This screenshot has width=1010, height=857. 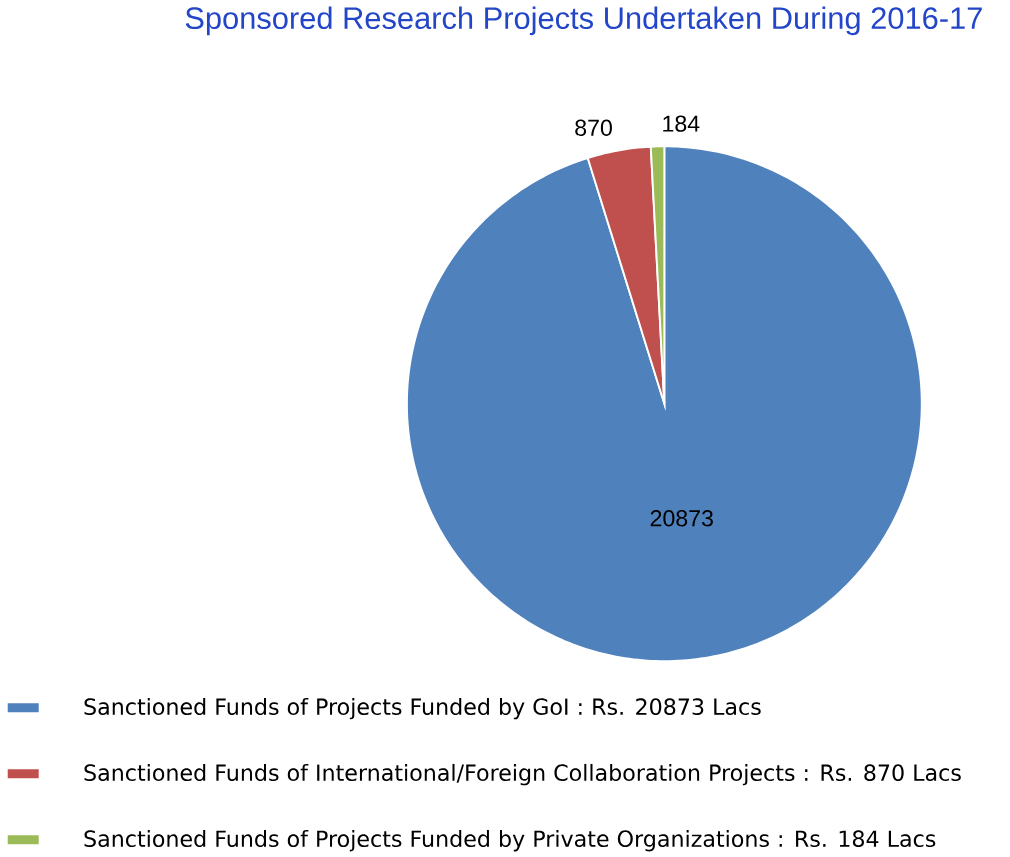 What do you see at coordinates (681, 518) in the screenshot?
I see `data-label: 20873` at bounding box center [681, 518].